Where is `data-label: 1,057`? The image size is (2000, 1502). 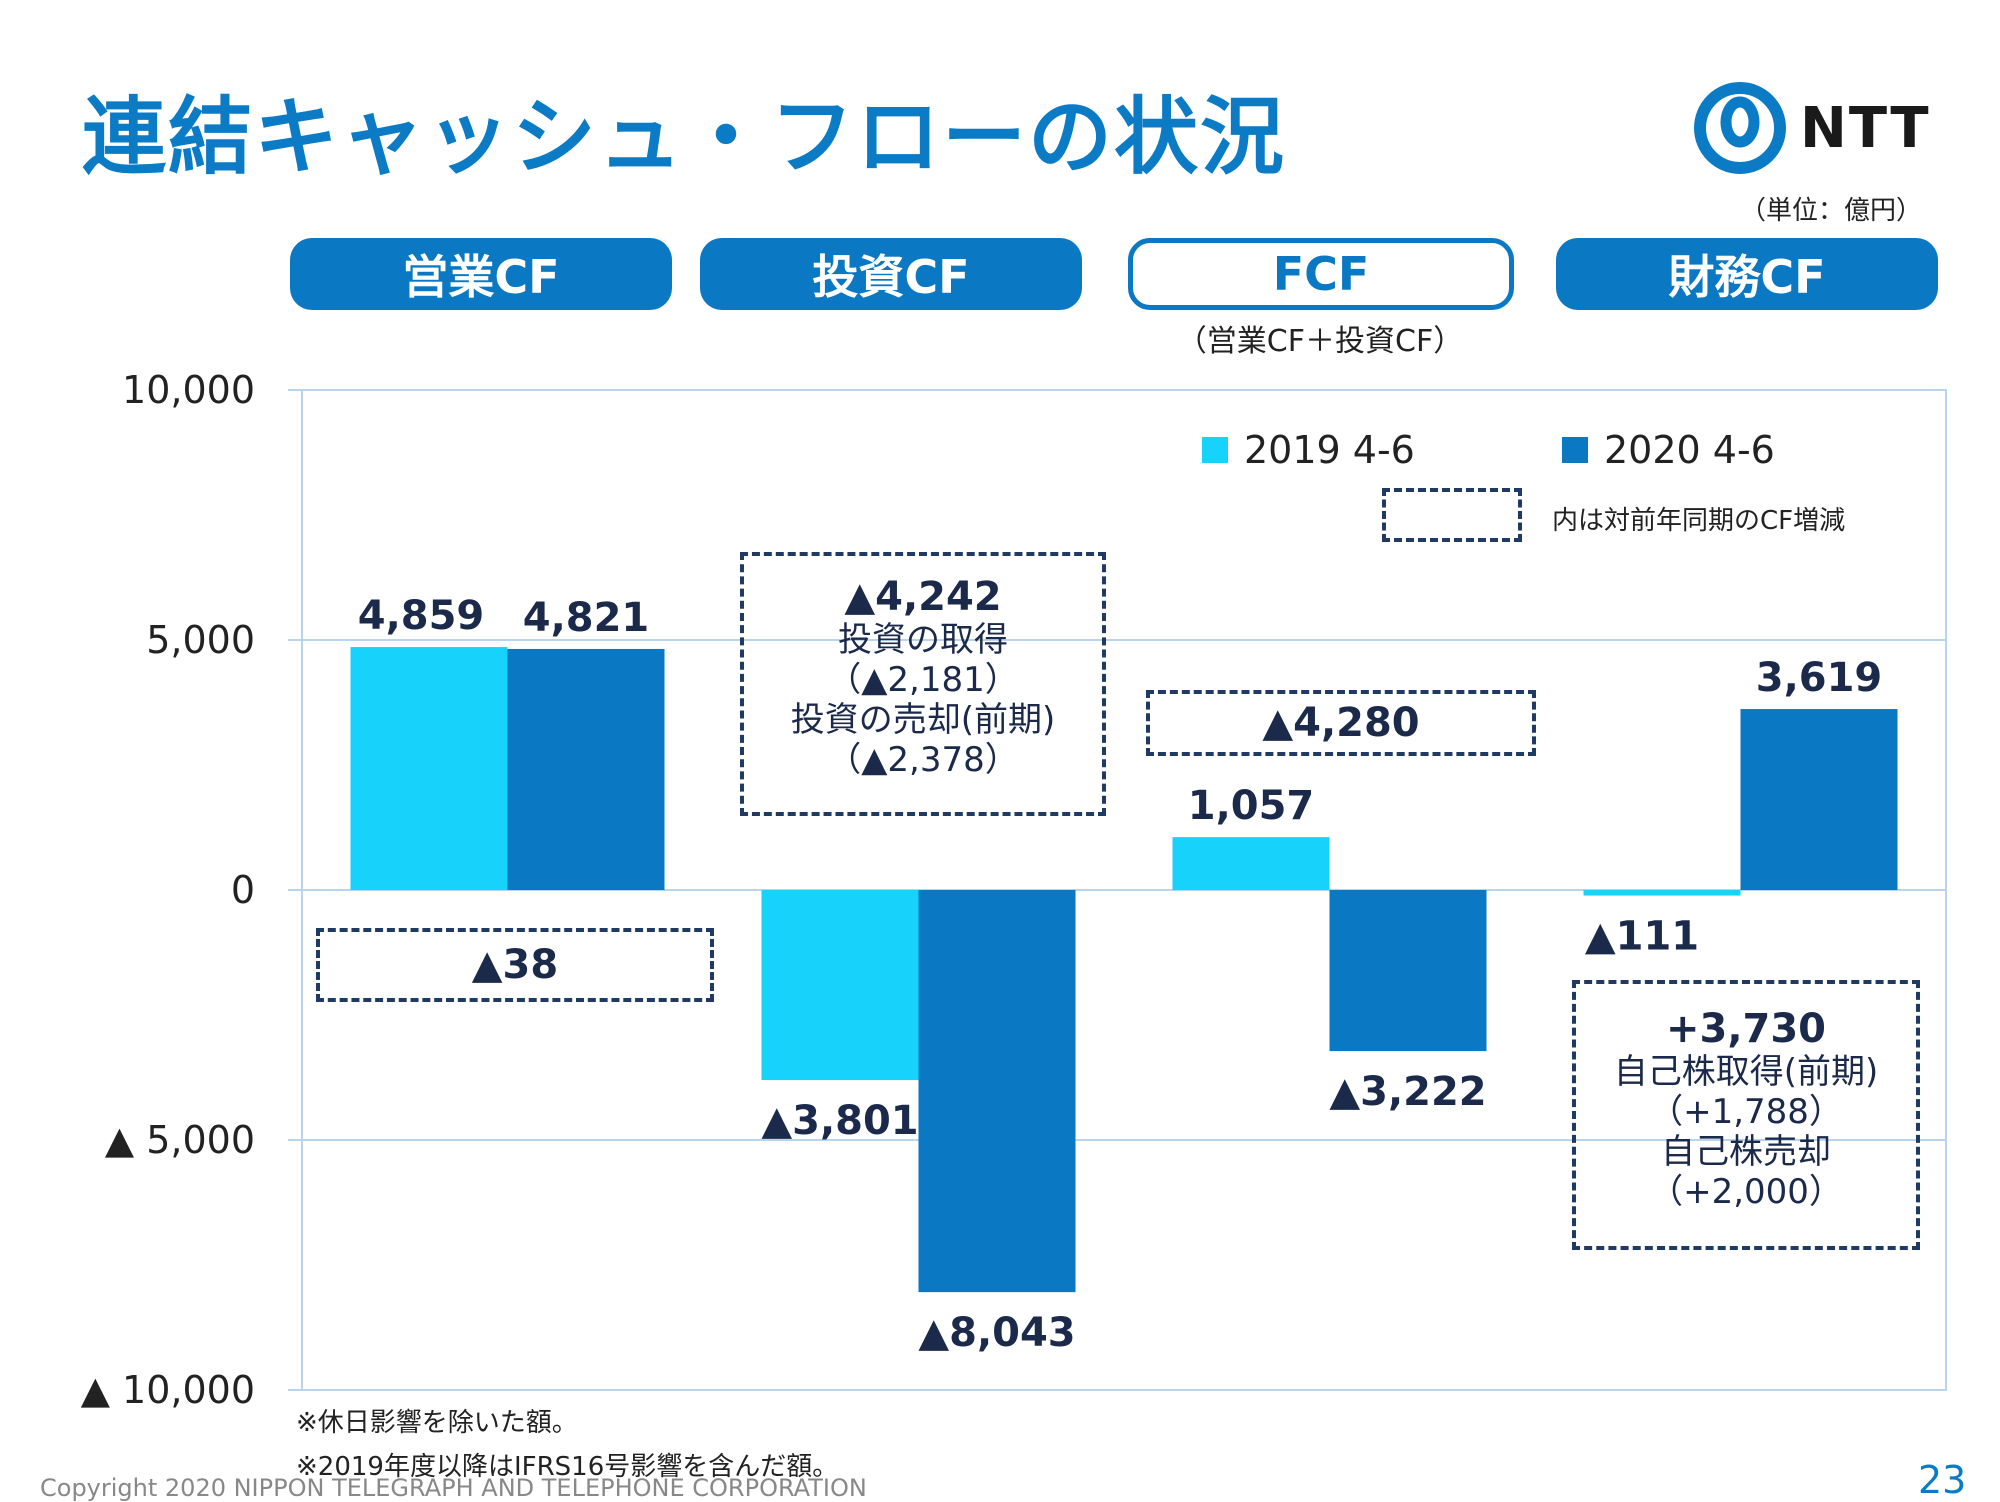
data-label: 1,057 is located at coordinates (1251, 806).